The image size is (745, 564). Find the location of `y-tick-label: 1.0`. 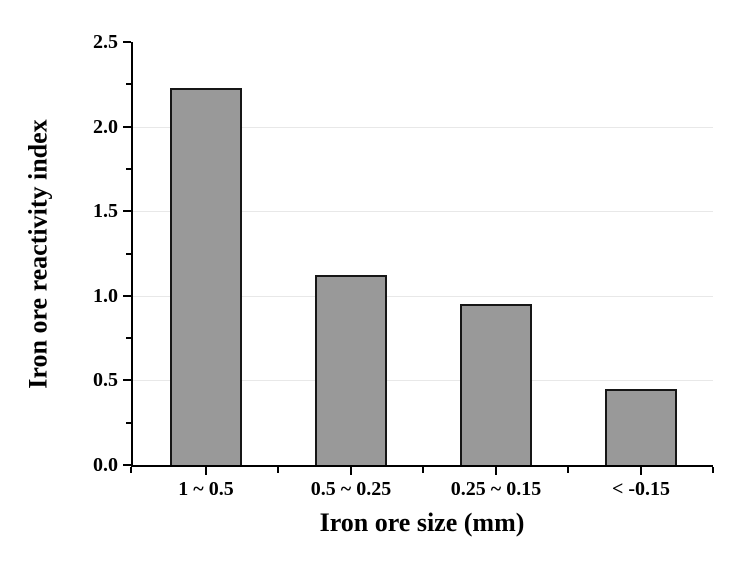

y-tick-label: 1.0 is located at coordinates (105, 296).